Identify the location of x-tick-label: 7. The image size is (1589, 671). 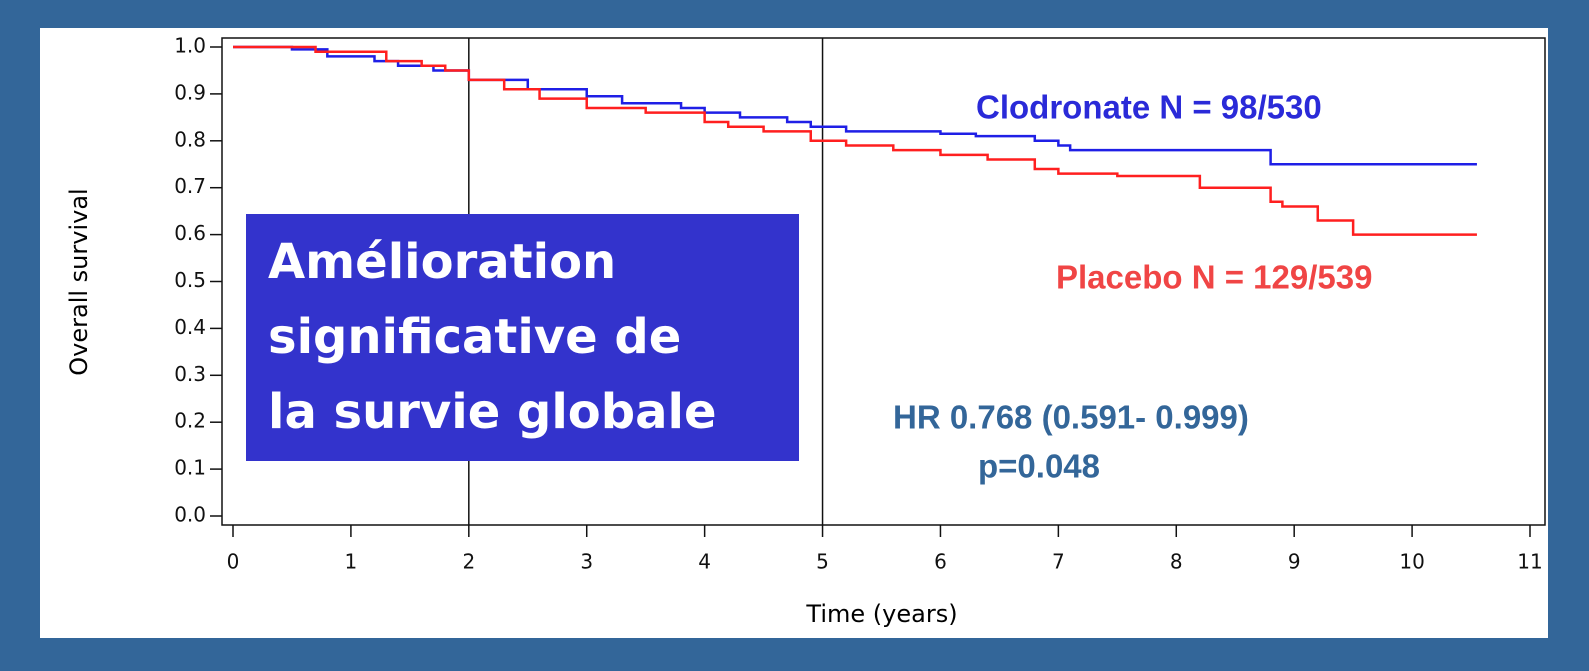
(1058, 562).